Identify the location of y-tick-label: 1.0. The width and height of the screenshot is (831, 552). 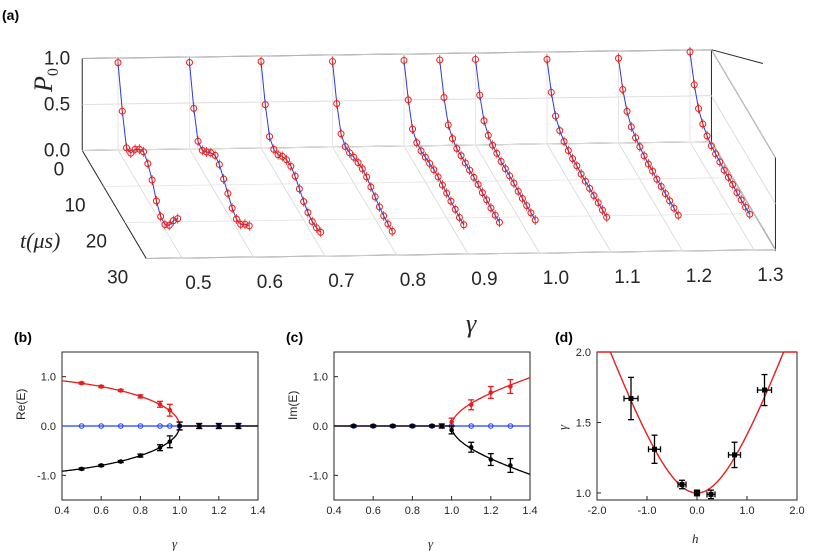
(48, 378).